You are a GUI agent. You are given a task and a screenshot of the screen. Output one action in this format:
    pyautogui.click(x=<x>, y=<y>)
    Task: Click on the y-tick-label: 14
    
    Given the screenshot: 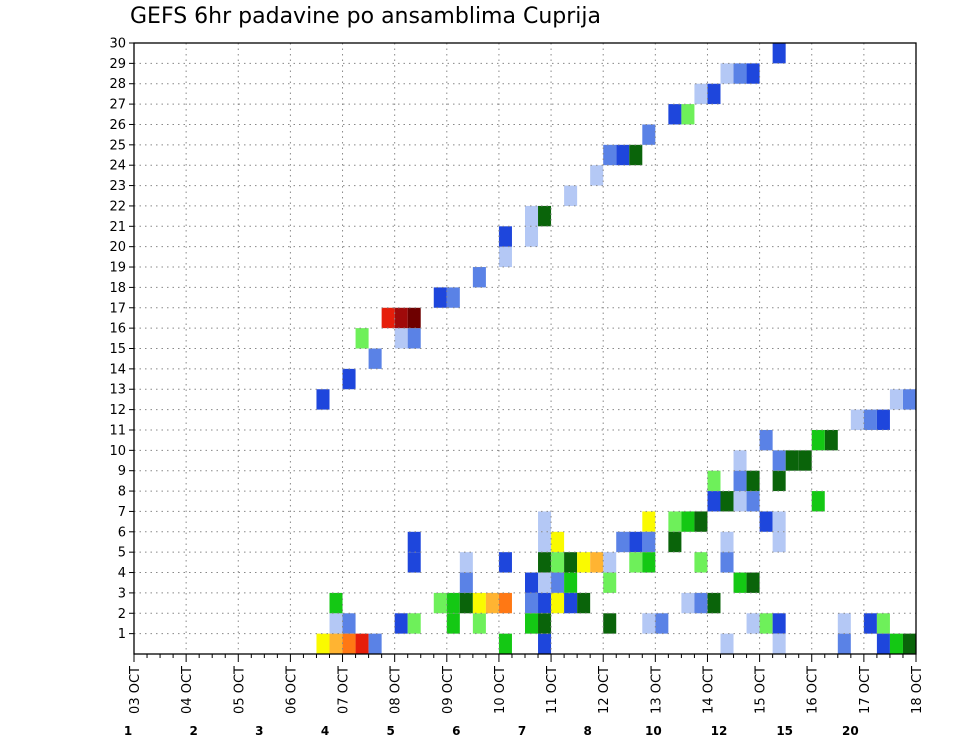 What is the action you would take?
    pyautogui.click(x=117, y=369)
    